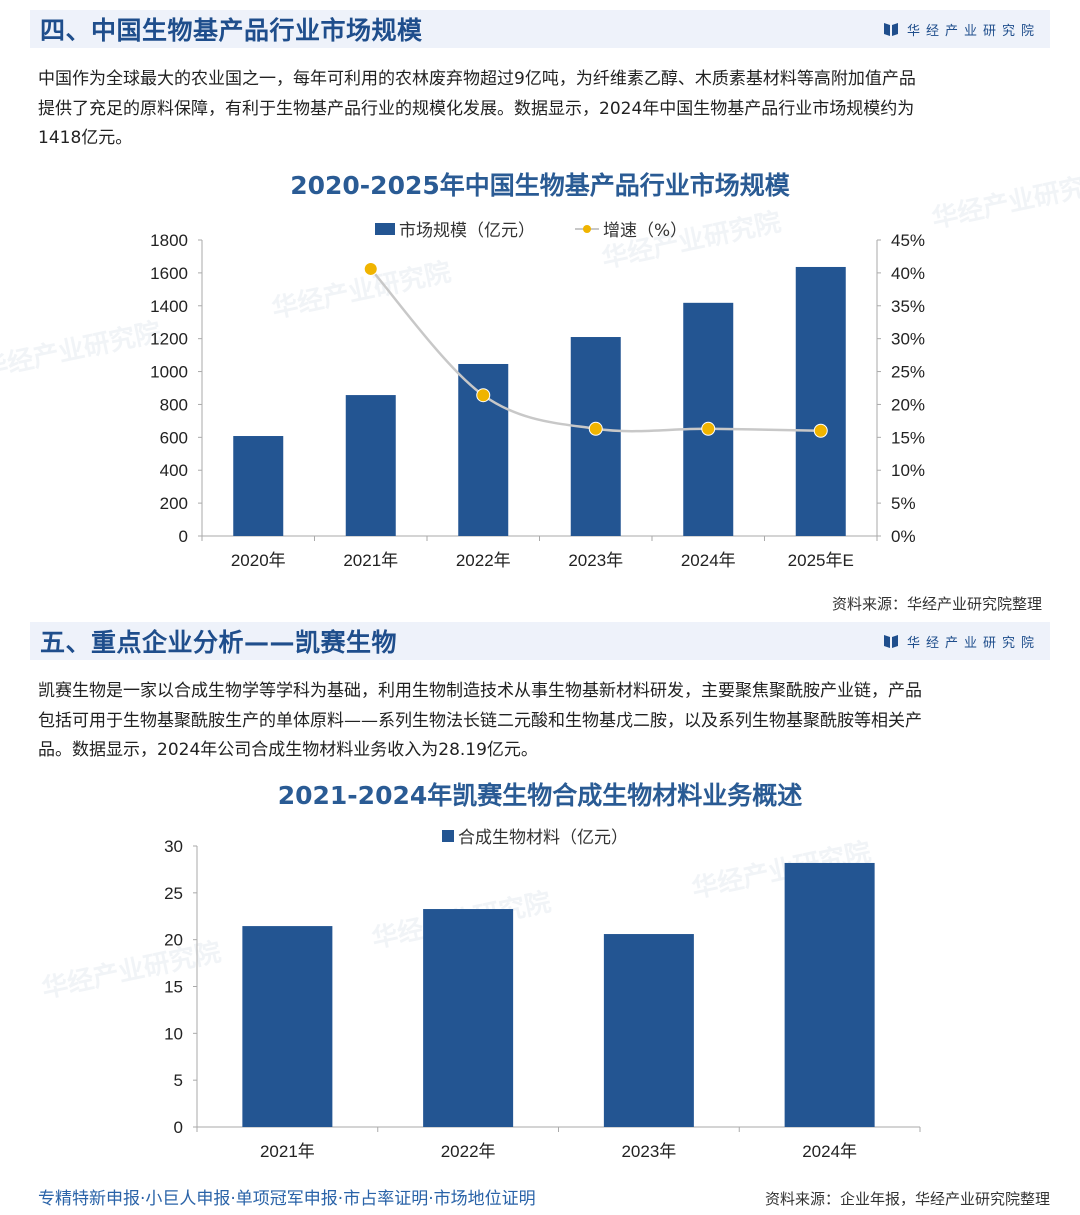  What do you see at coordinates (645, 231) in the screenshot?
I see `legend-label: 增速（%）` at bounding box center [645, 231].